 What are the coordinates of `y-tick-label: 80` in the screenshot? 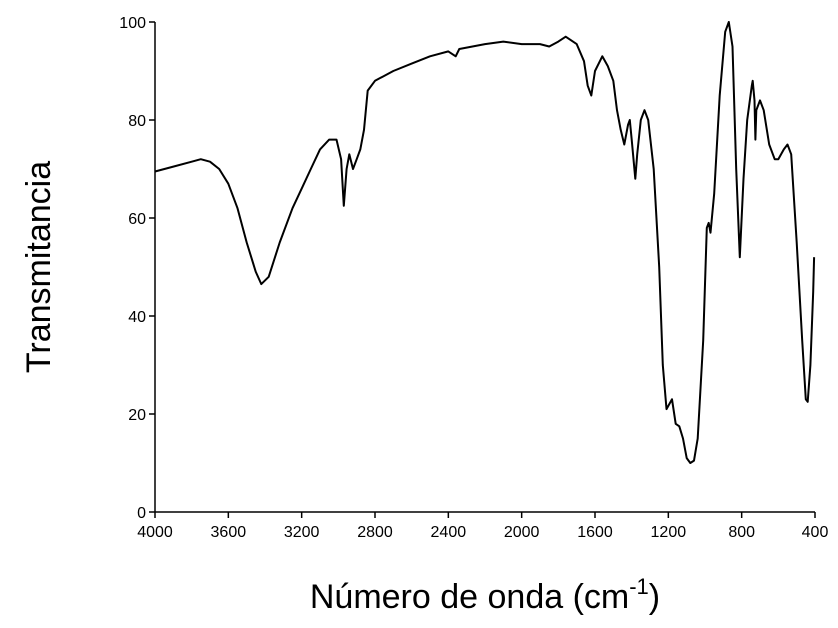 It's located at (137, 121).